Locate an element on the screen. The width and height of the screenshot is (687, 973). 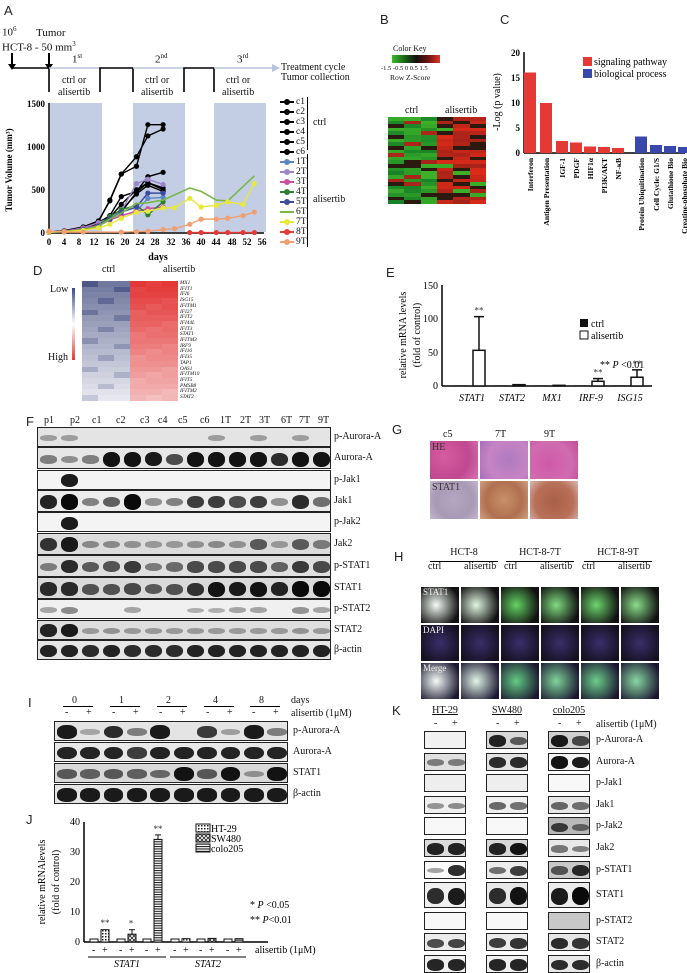
f-lane-p1: p1 is located at coordinates (49, 420).